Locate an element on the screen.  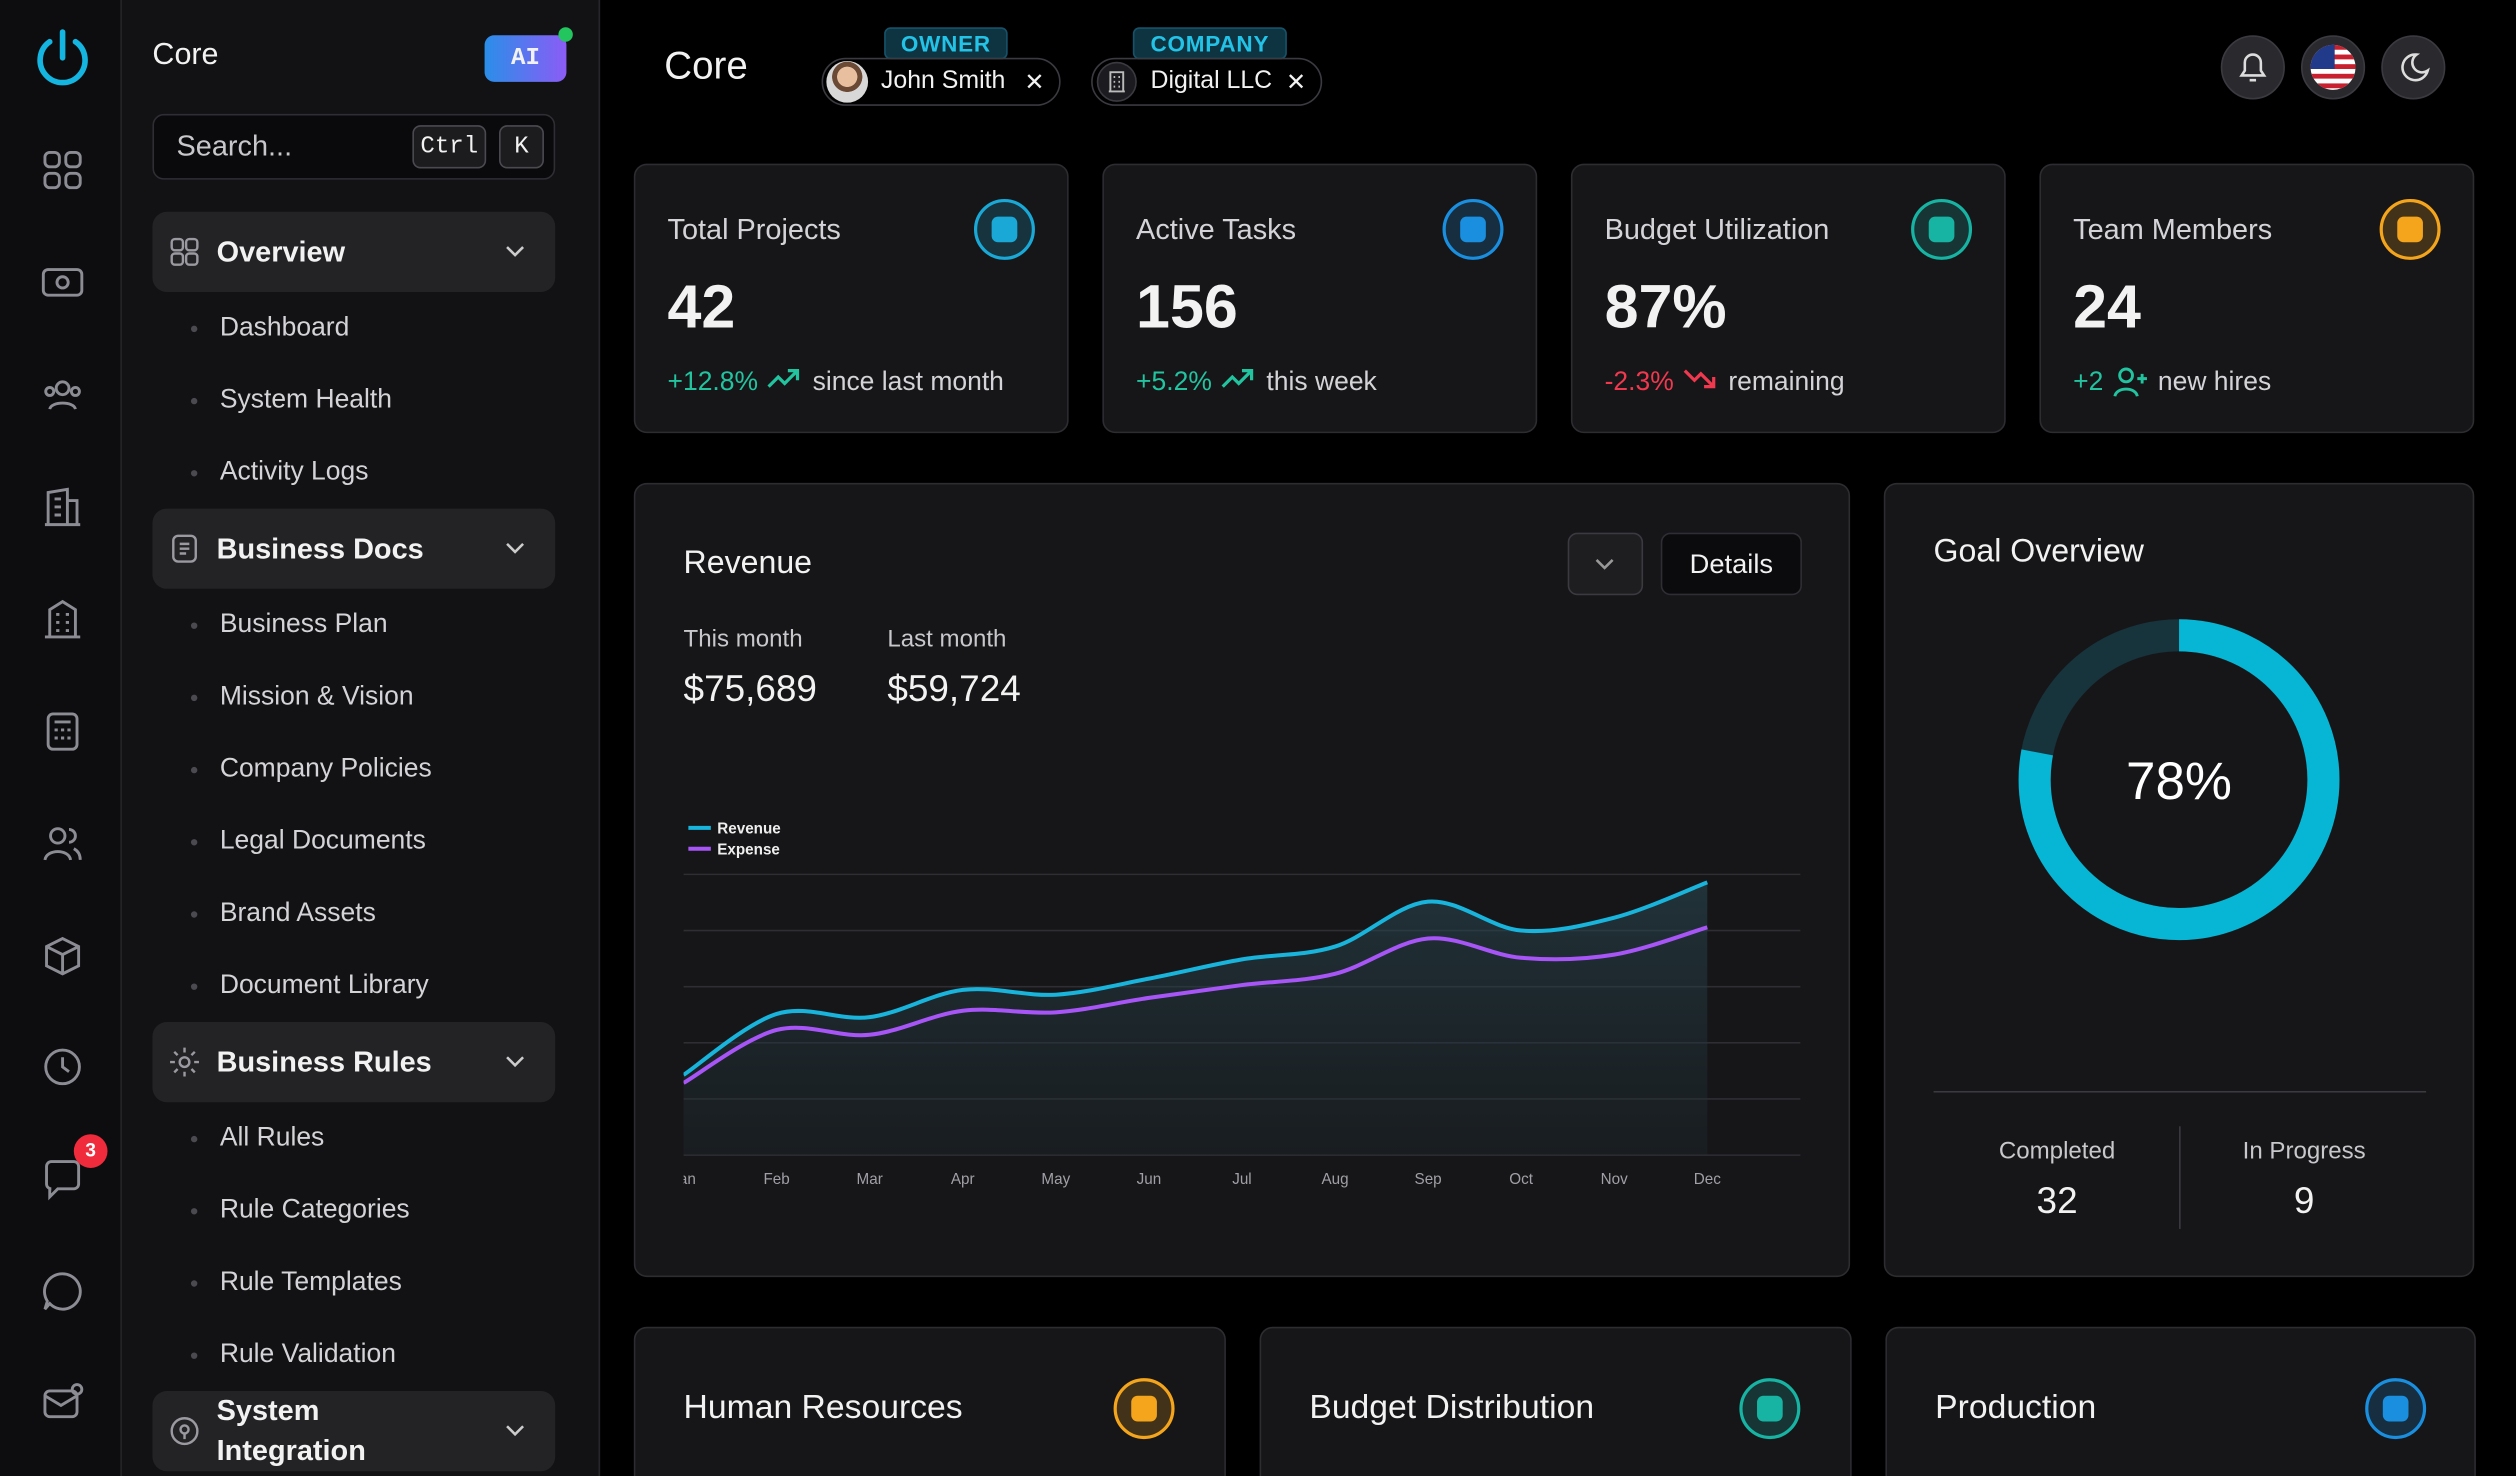
nav-group-header: System Integration is located at coordinates (354, 1431).